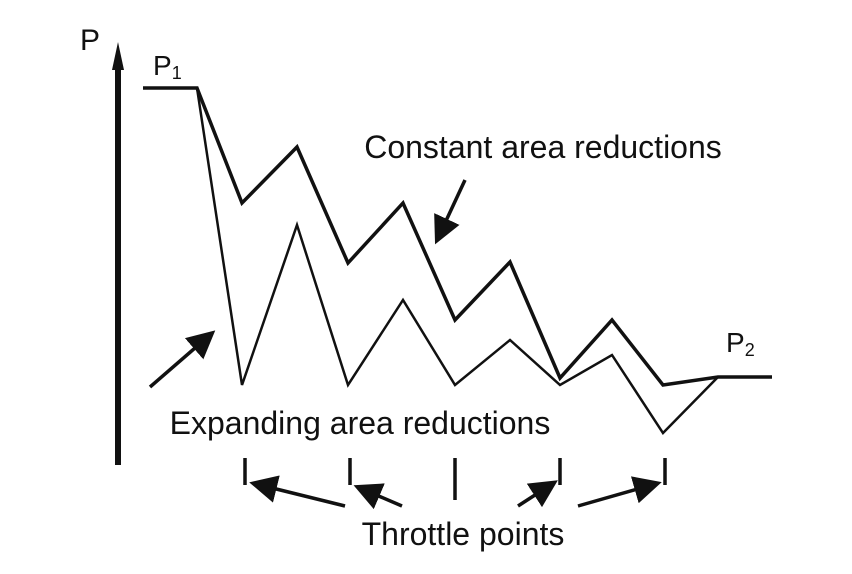 This screenshot has width=852, height=574. What do you see at coordinates (360, 423) in the screenshot?
I see `expanding-label: Expanding area reductions` at bounding box center [360, 423].